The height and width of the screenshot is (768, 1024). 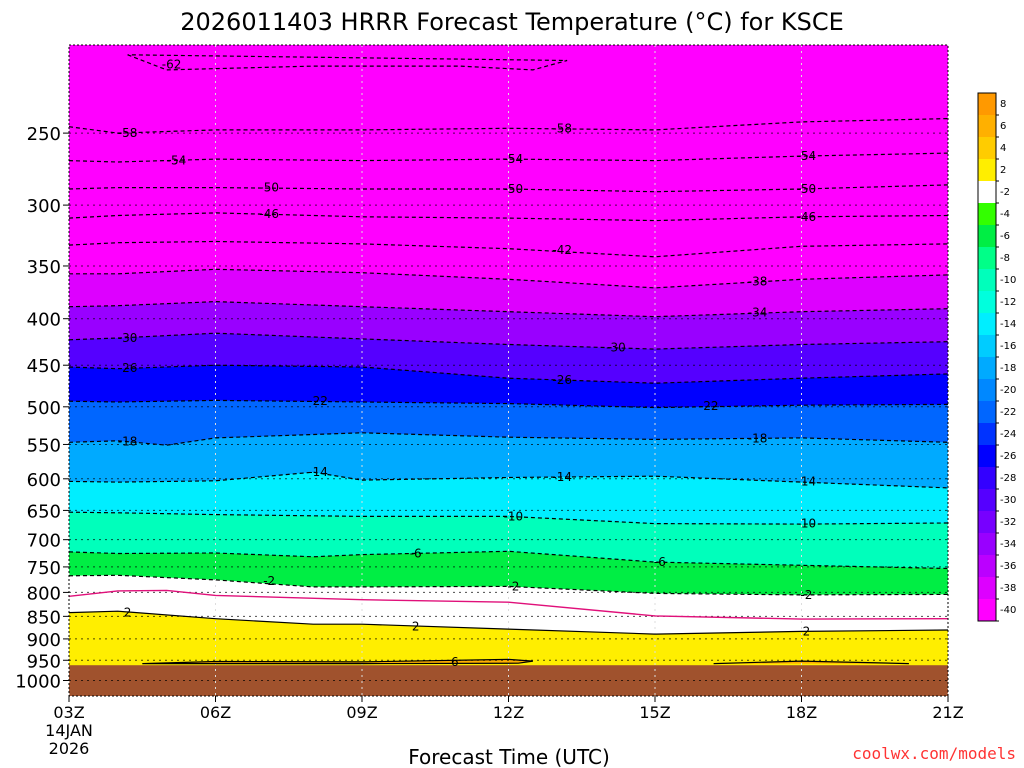 I want to click on isotherm-label: -6, so click(x=660, y=562).